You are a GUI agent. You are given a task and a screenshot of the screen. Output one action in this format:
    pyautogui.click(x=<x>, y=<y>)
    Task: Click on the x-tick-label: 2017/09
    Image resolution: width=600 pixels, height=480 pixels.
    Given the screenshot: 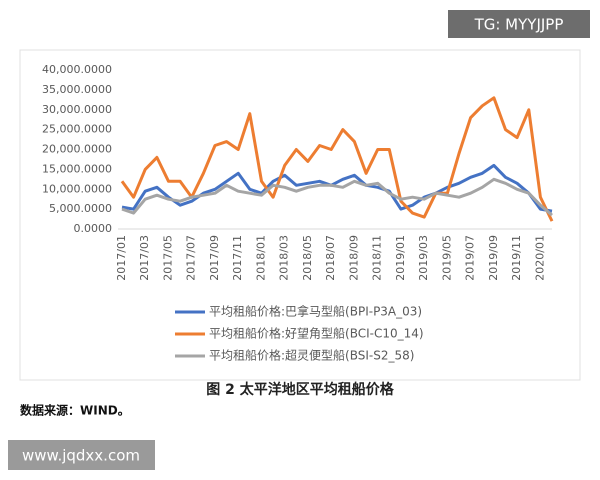 What is the action you would take?
    pyautogui.click(x=214, y=258)
    